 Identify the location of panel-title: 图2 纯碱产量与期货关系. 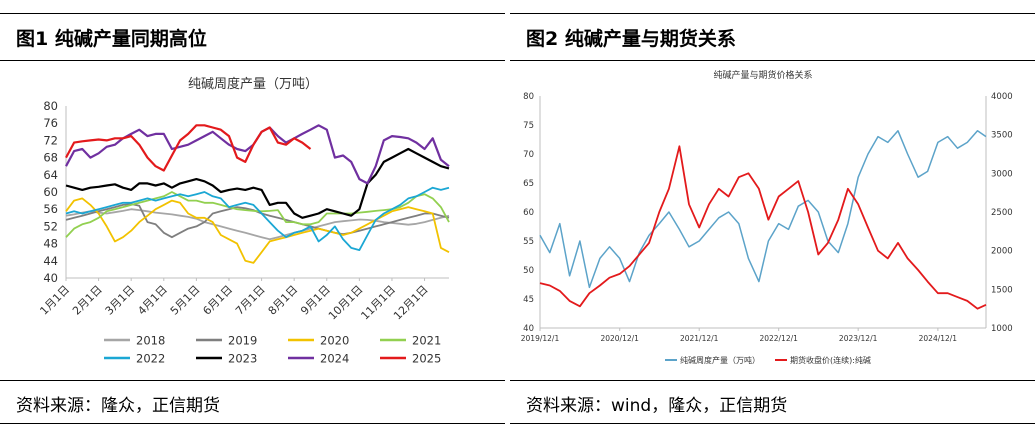
(631, 39).